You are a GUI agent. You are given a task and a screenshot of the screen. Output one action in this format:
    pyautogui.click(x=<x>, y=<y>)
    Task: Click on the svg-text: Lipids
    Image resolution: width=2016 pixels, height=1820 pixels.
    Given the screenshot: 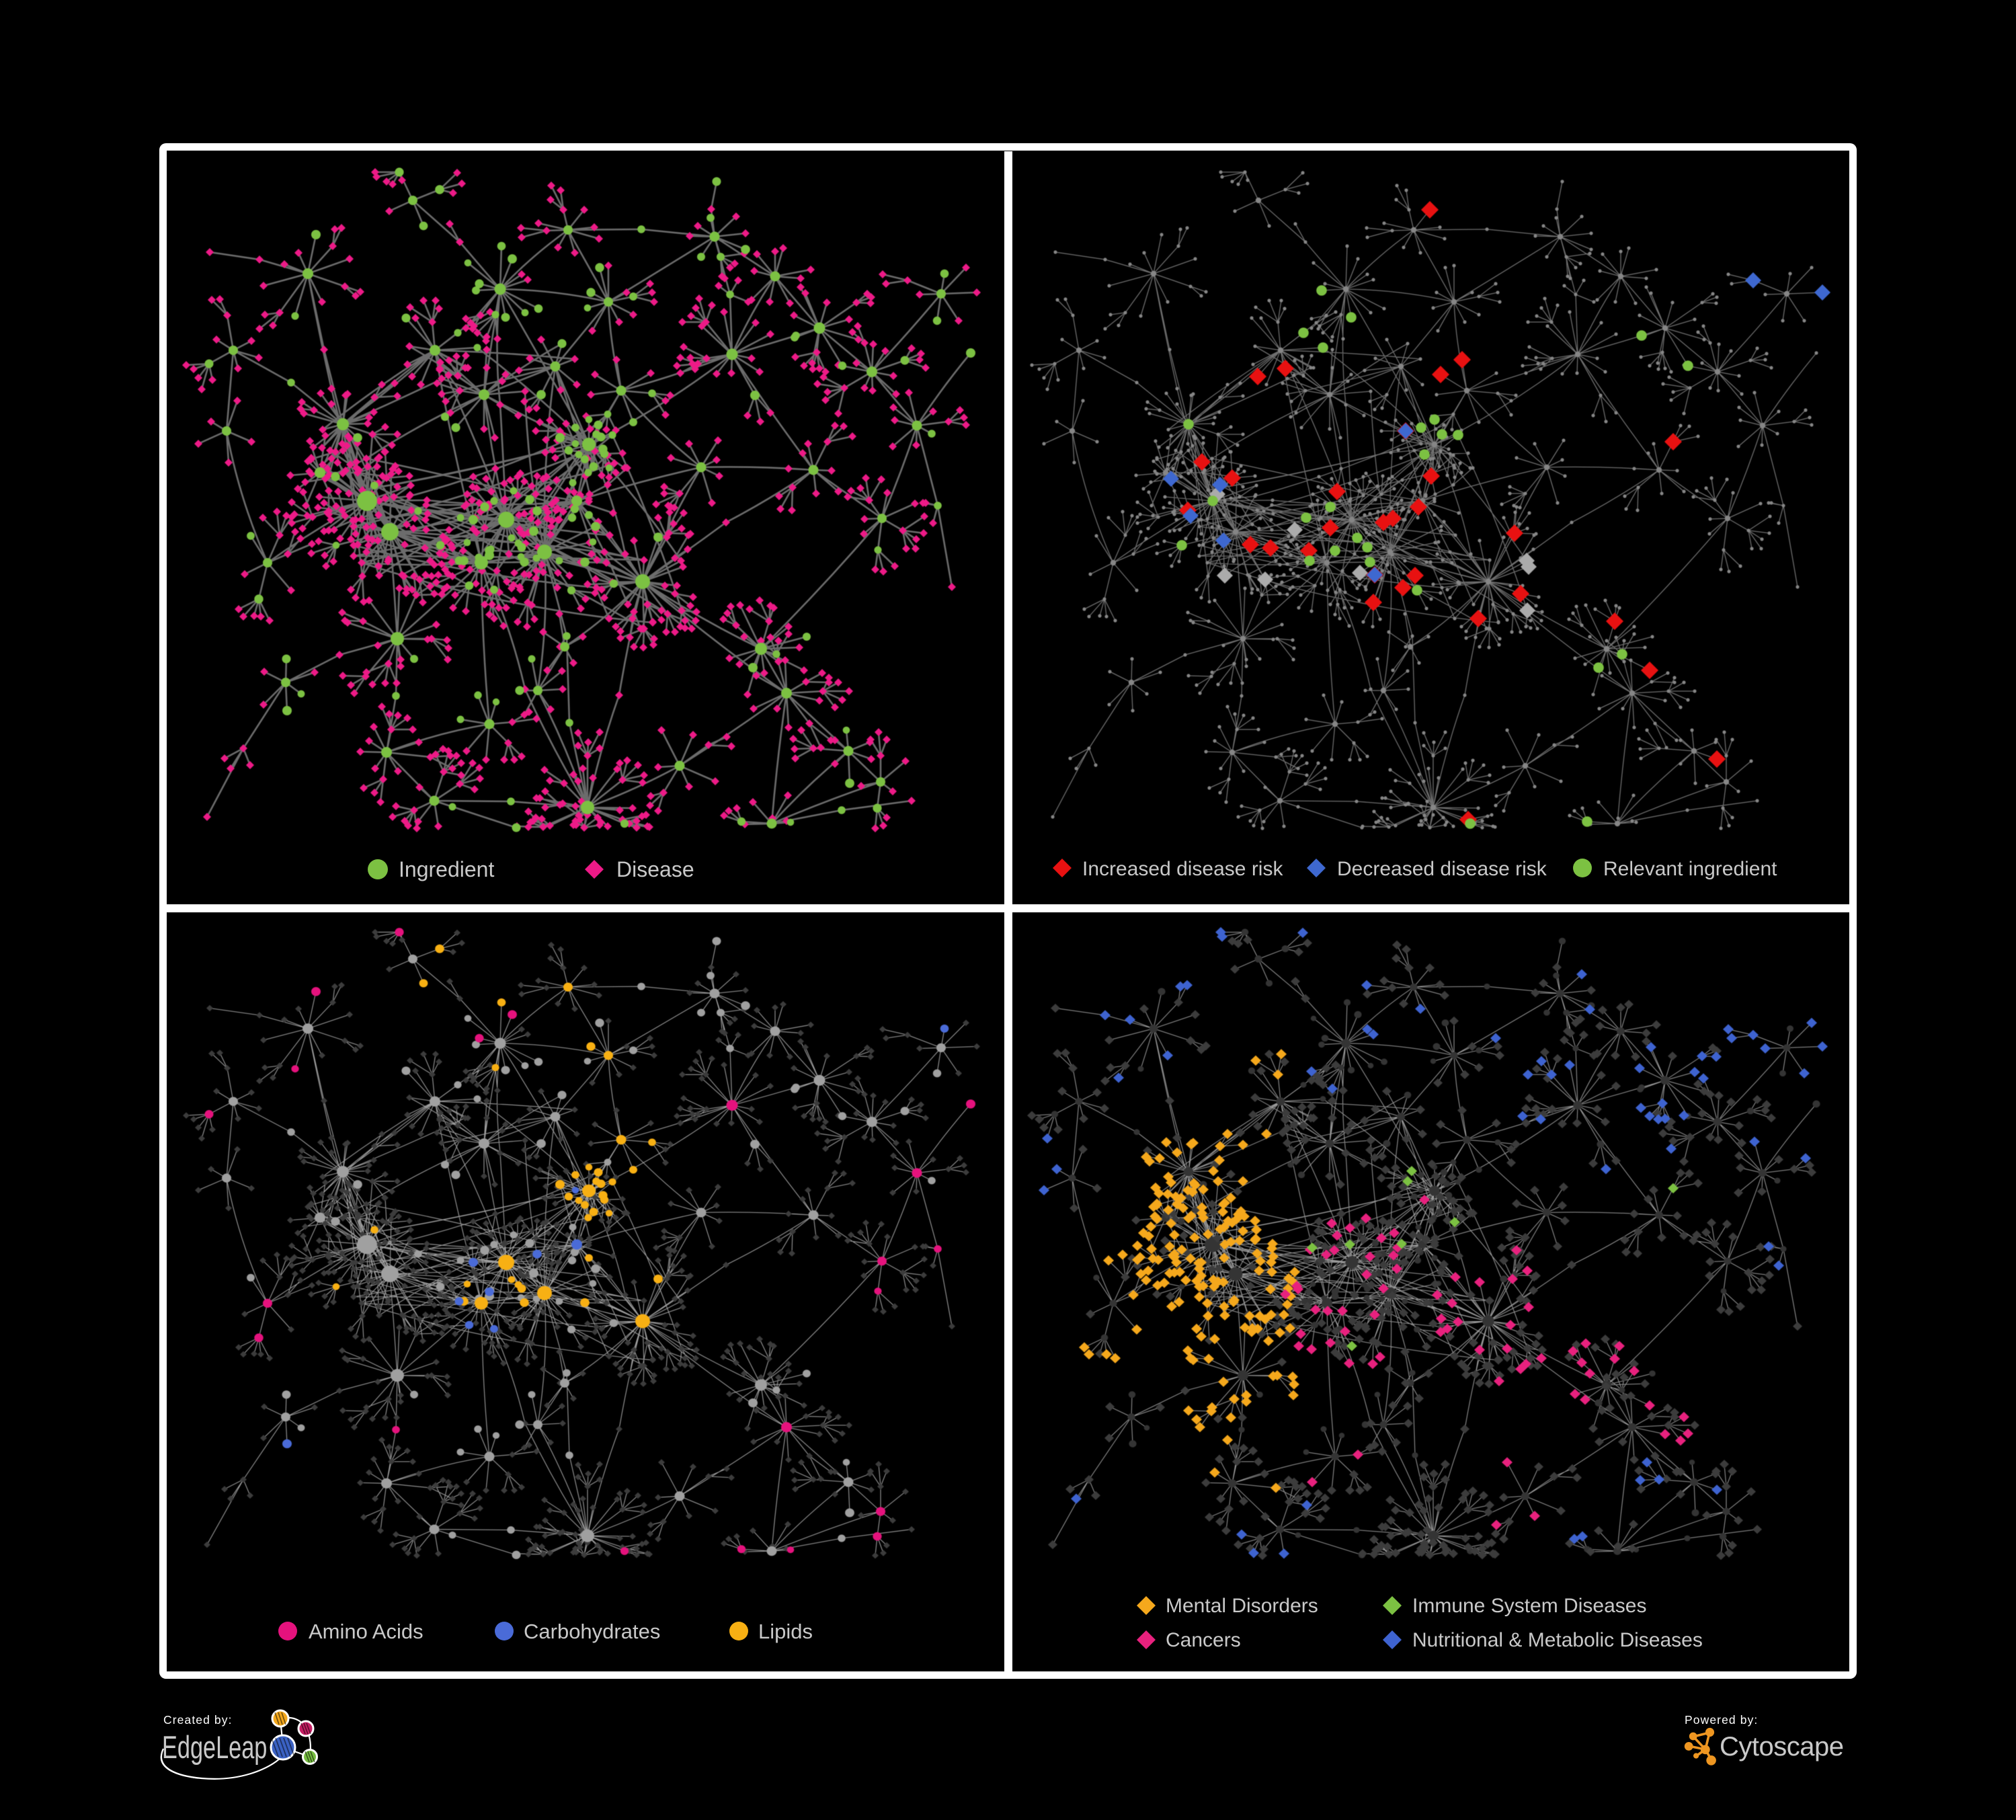 What is the action you would take?
    pyautogui.click(x=785, y=1631)
    